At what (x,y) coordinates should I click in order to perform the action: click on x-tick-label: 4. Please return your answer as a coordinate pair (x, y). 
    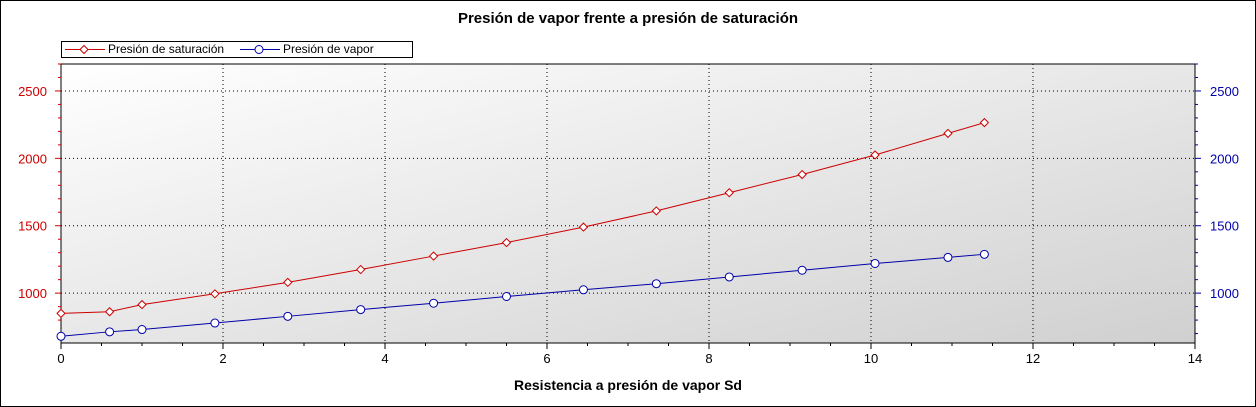
    Looking at the image, I should click on (384, 358).